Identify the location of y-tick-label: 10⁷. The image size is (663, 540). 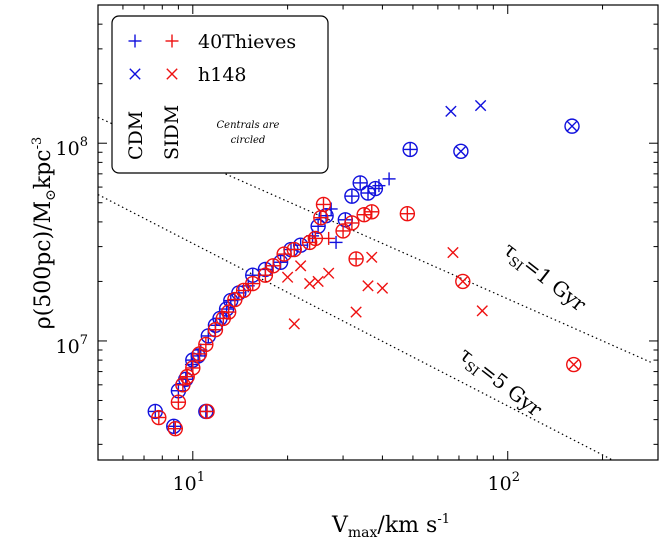
(72, 345).